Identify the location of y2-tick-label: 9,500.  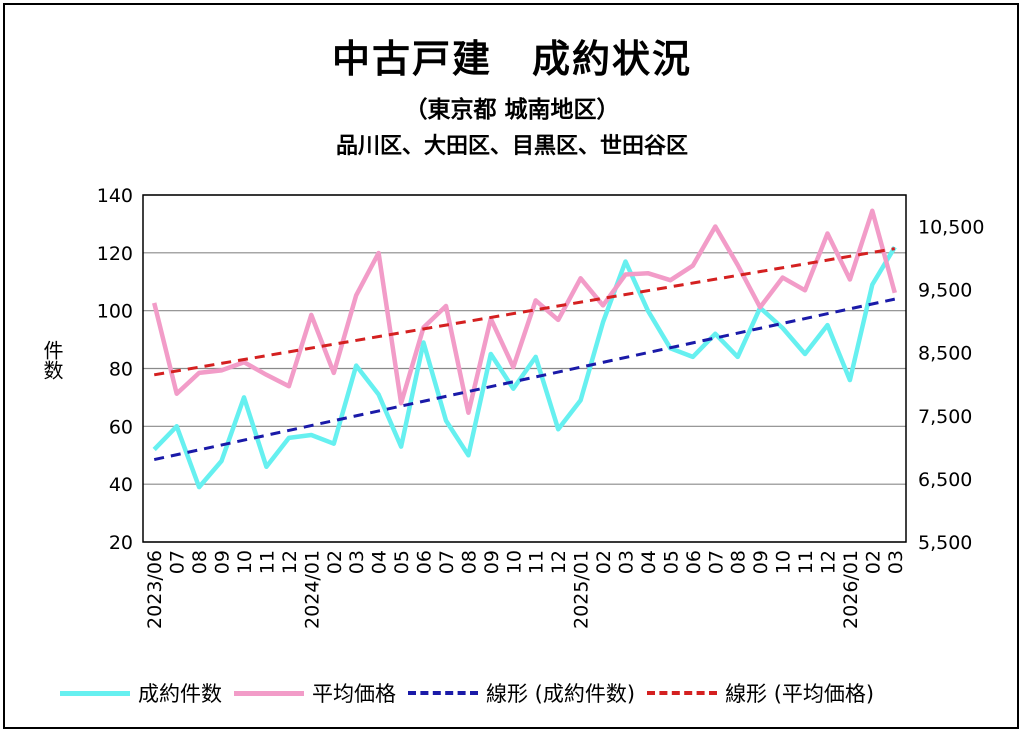
(945, 291).